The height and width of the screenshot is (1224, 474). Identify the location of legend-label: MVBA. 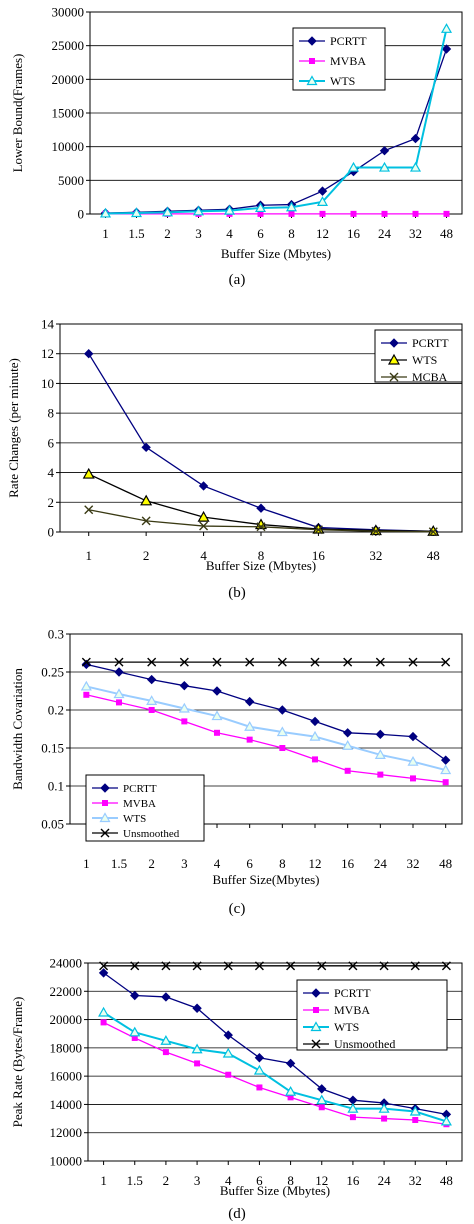
(348, 61).